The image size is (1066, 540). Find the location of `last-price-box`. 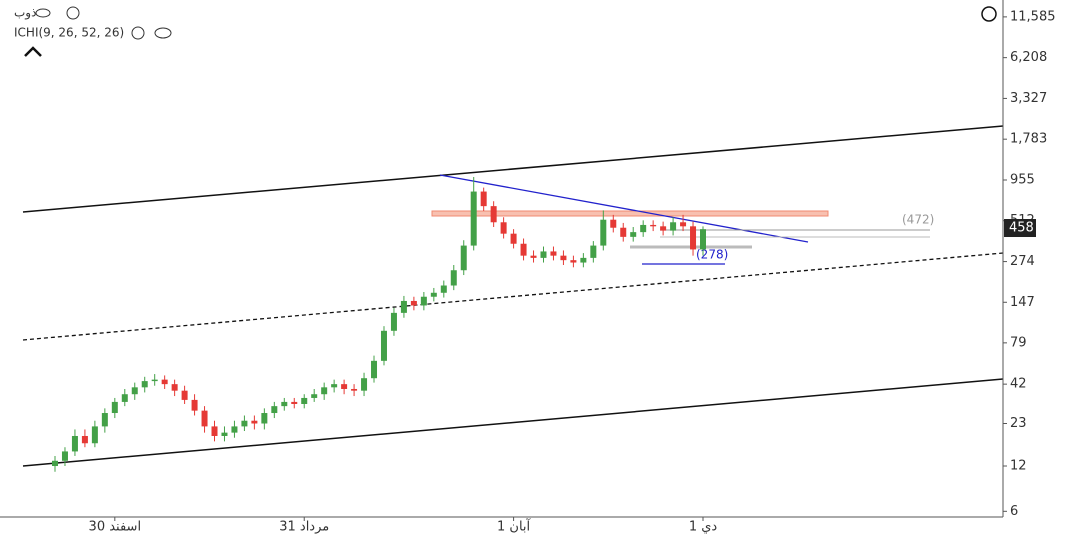

last-price-box is located at coordinates (1020, 228).